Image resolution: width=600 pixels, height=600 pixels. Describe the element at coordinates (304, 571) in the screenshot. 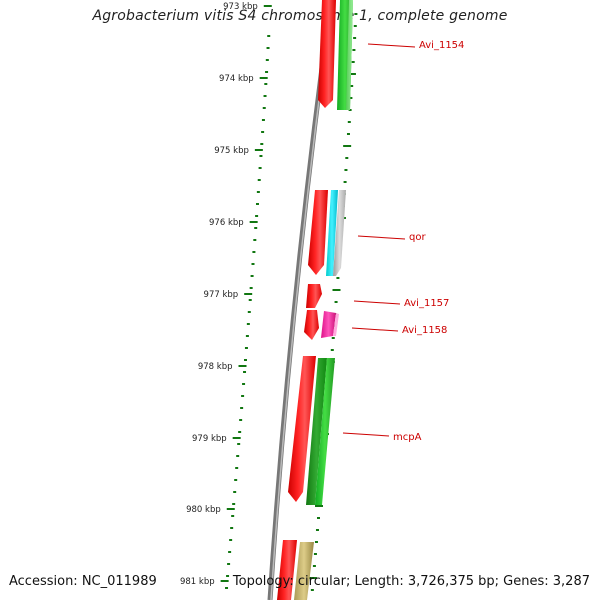

I see `feature-bottom-khaki` at that location.